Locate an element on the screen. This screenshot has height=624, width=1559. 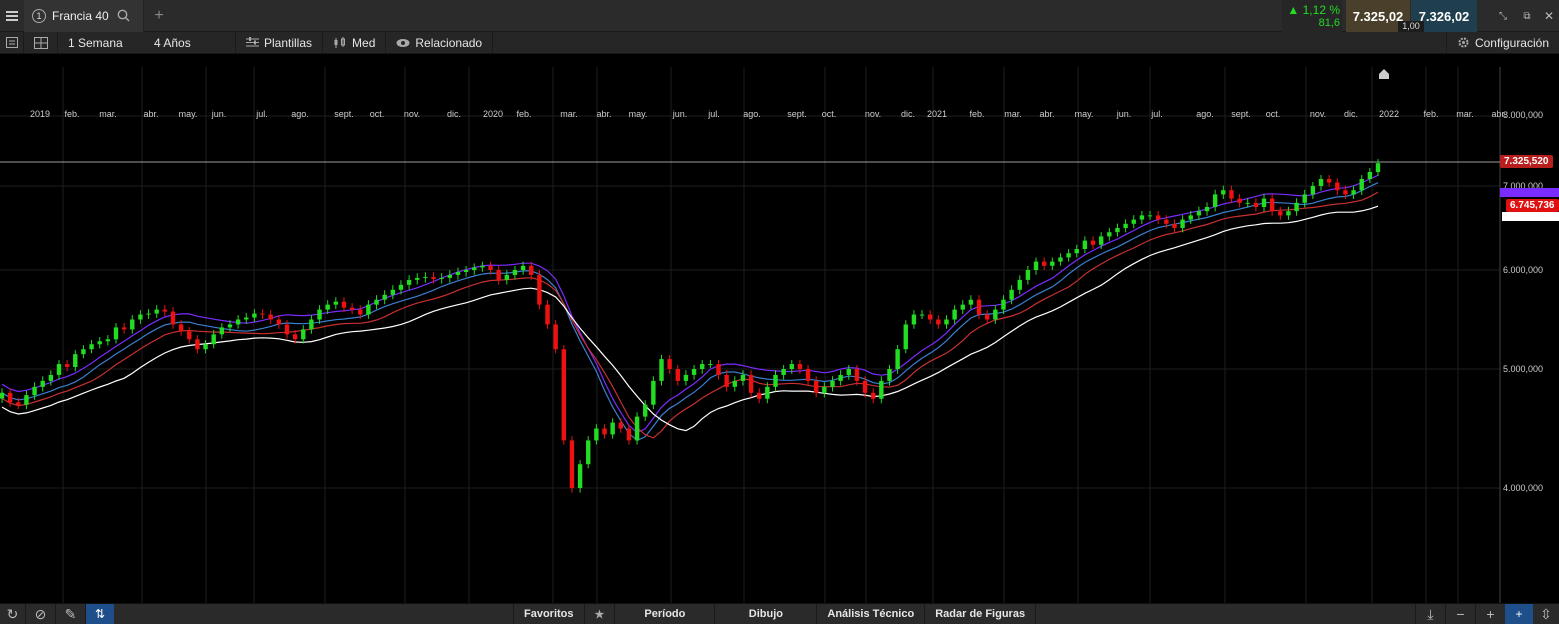
interval-select: 1 Semana is located at coordinates (101, 43).